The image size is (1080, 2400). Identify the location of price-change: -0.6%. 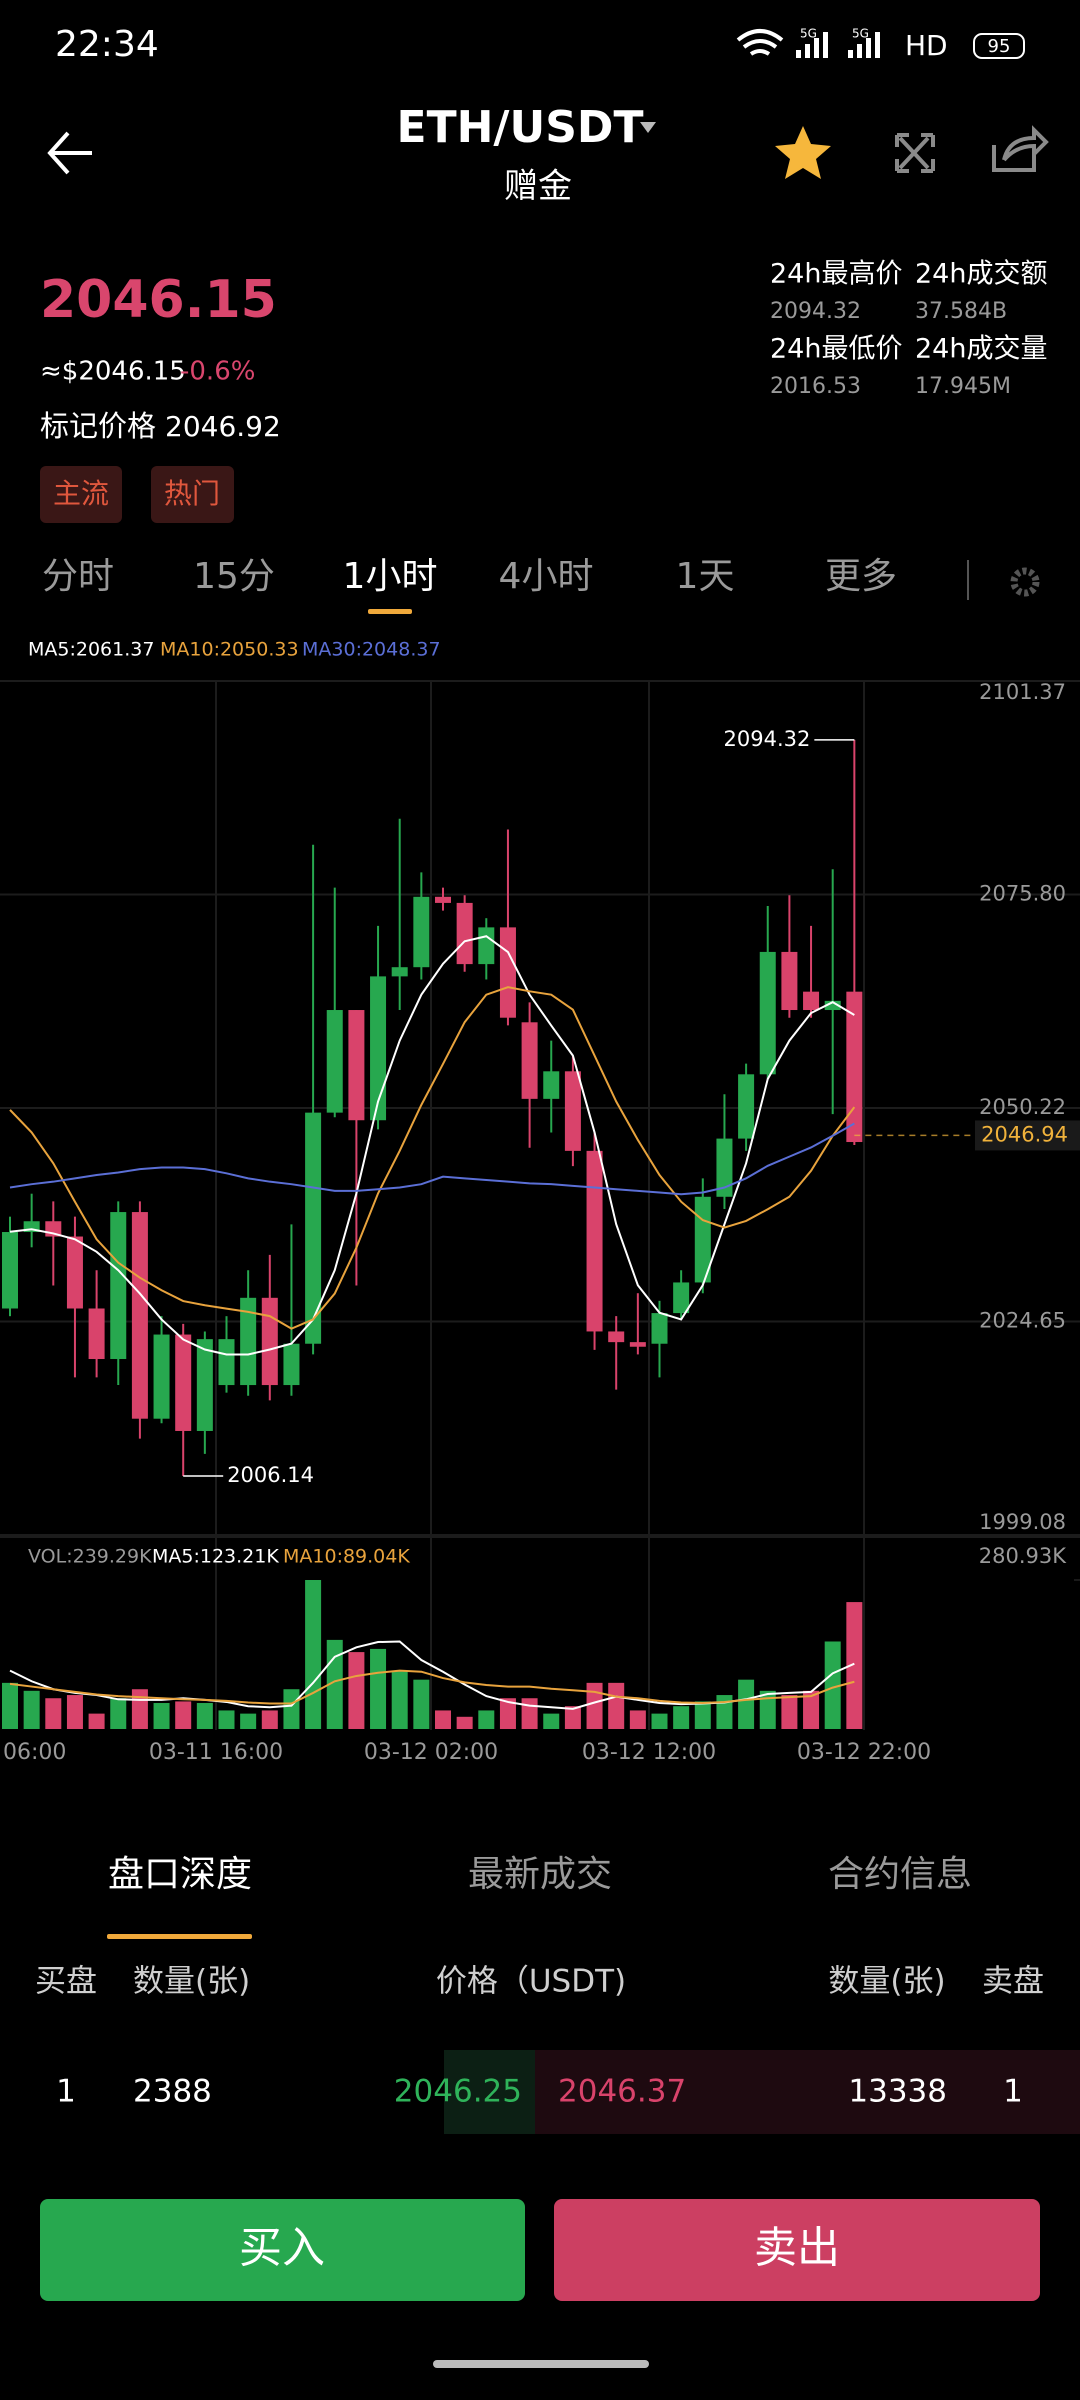
(217, 372).